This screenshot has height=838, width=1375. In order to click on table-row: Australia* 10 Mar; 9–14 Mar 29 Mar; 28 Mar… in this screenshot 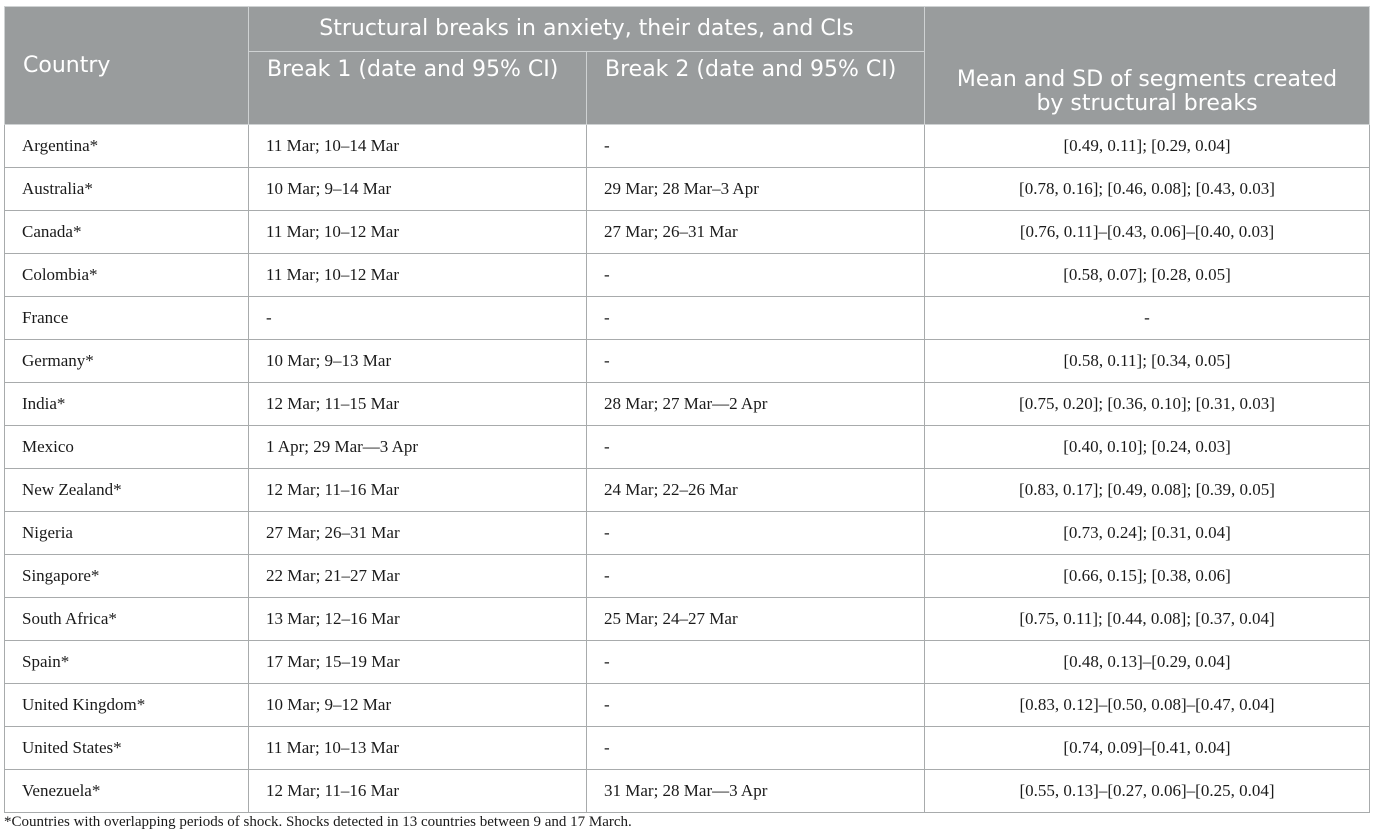, I will do `click(687, 189)`.